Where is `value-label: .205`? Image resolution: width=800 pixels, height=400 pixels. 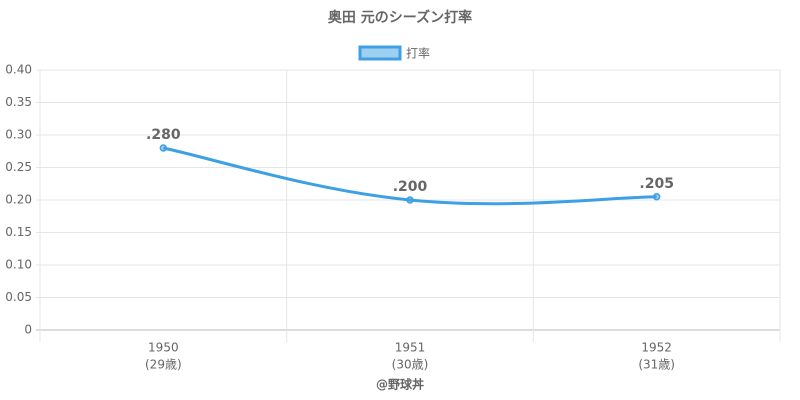 value-label: .205 is located at coordinates (656, 184).